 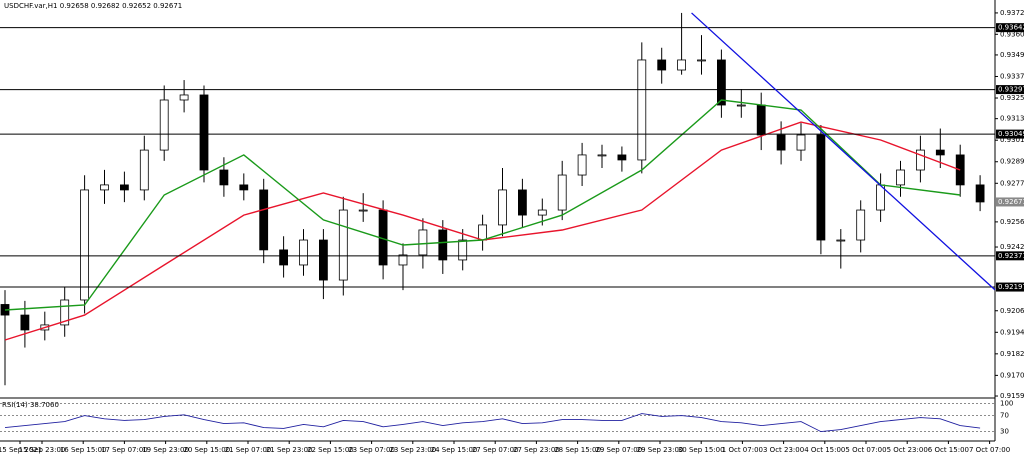 I want to click on y-tick-label: 0.93605, so click(x=1012, y=34).